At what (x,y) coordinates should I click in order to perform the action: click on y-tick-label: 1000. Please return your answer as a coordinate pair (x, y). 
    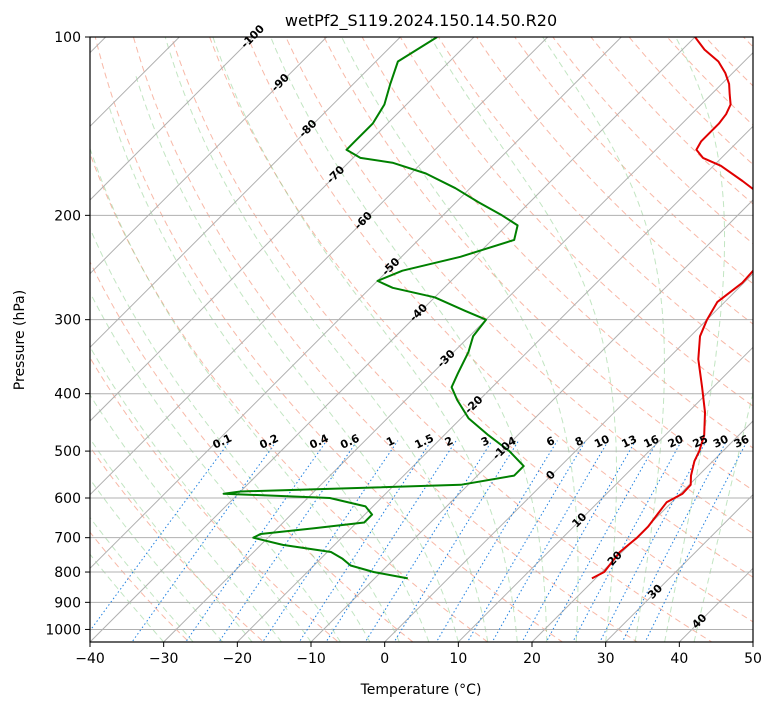
    Looking at the image, I should click on (63, 630).